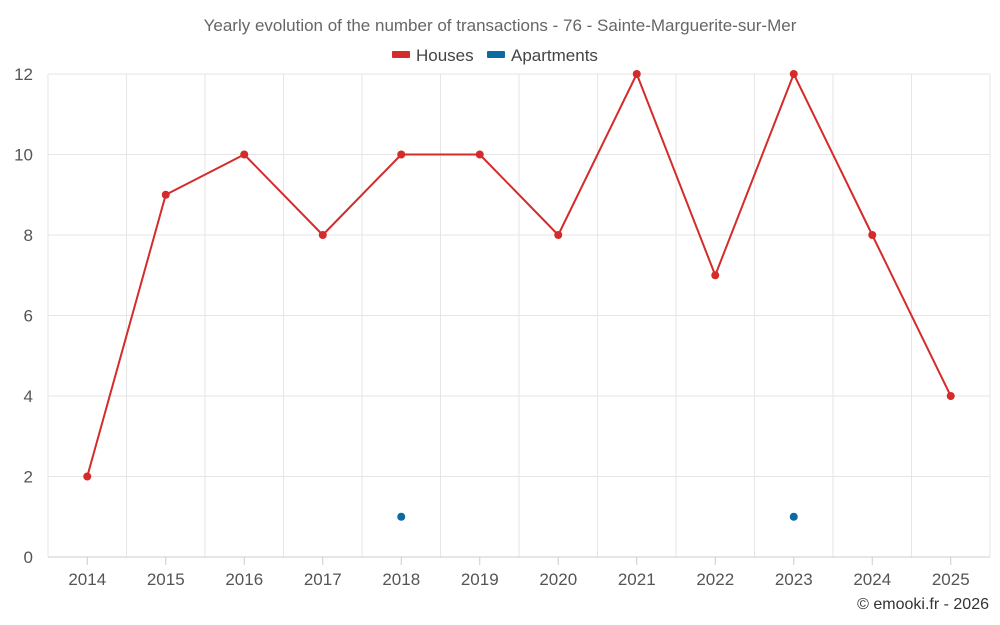 This screenshot has width=1000, height=625. What do you see at coordinates (636, 74) in the screenshot?
I see `point-houses-2021` at bounding box center [636, 74].